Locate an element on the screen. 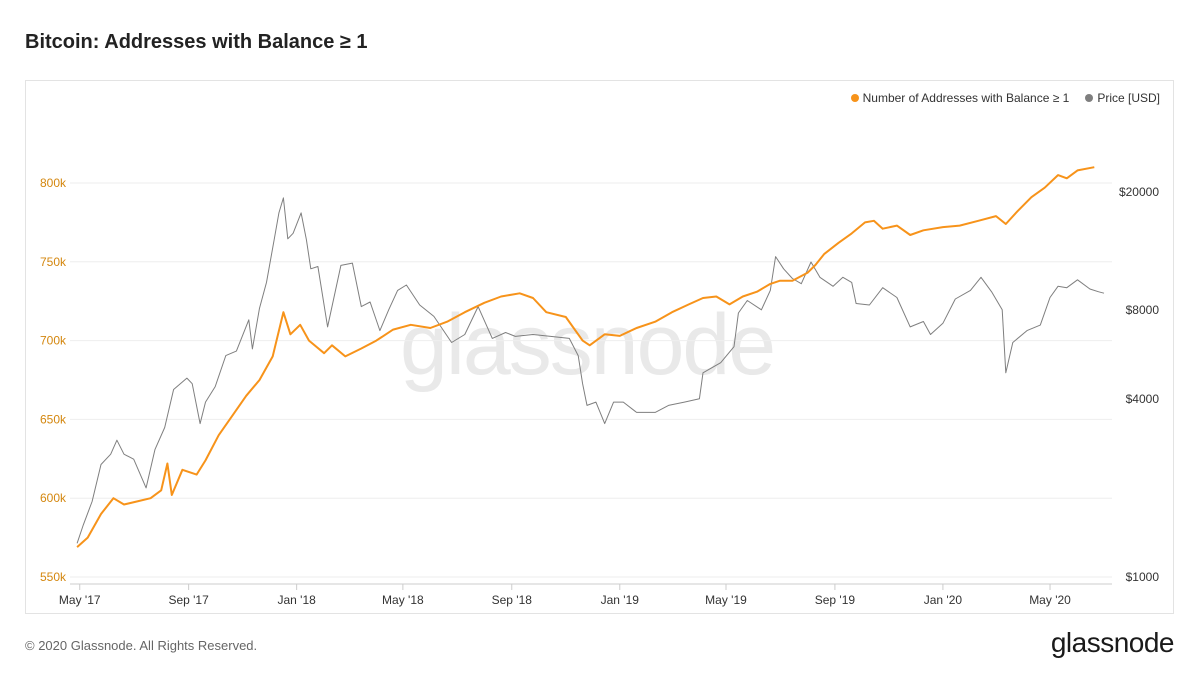  x-tick-label-2: Jan '18 is located at coordinates (296, 600).